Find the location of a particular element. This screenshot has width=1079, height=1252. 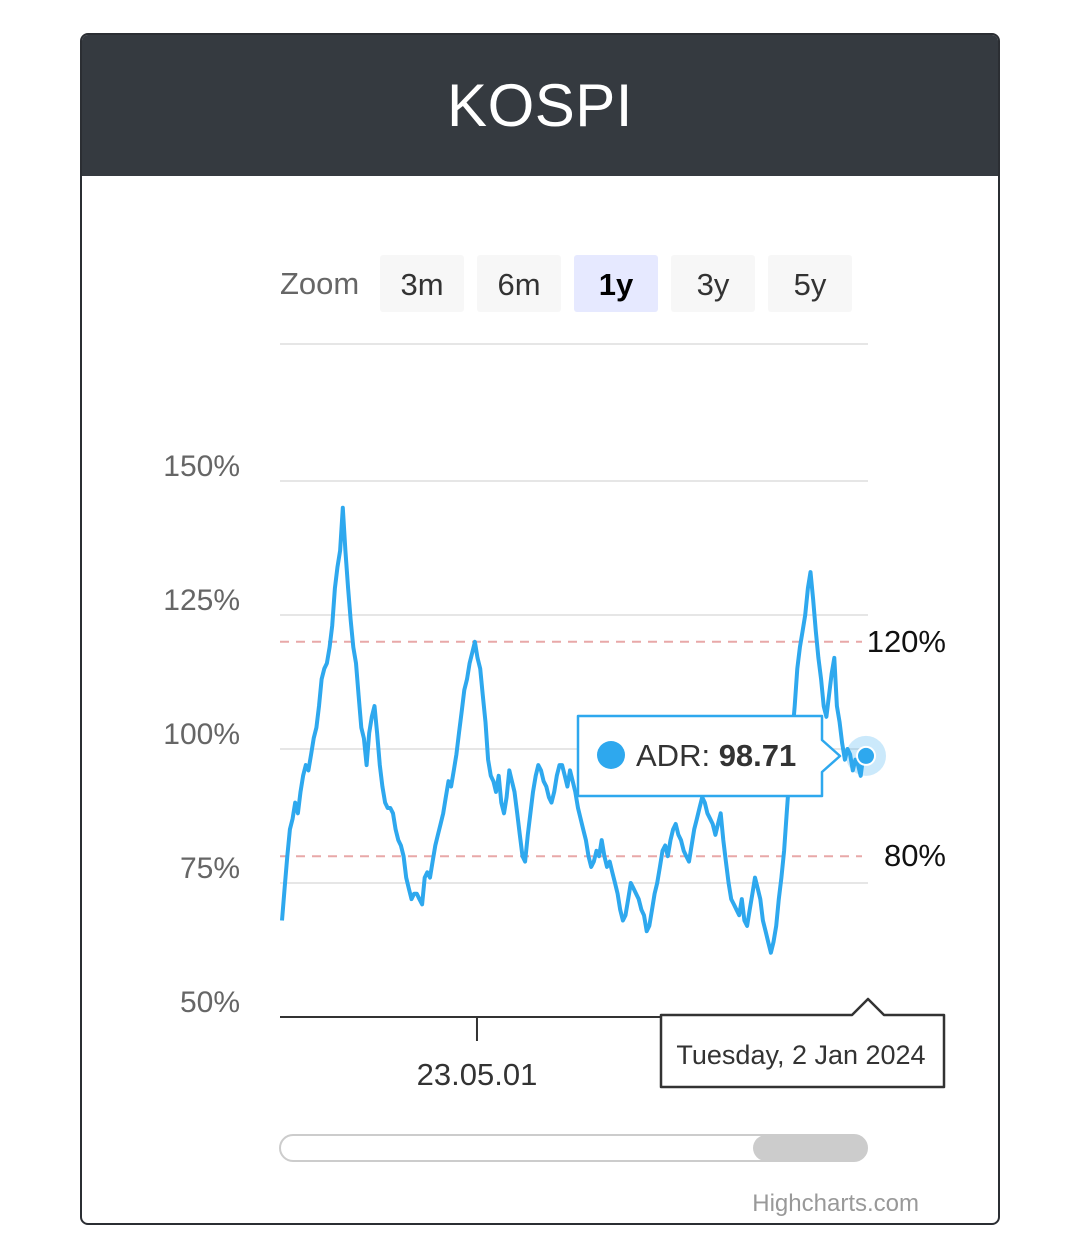

y-tick-label: 75% is located at coordinates (210, 868).